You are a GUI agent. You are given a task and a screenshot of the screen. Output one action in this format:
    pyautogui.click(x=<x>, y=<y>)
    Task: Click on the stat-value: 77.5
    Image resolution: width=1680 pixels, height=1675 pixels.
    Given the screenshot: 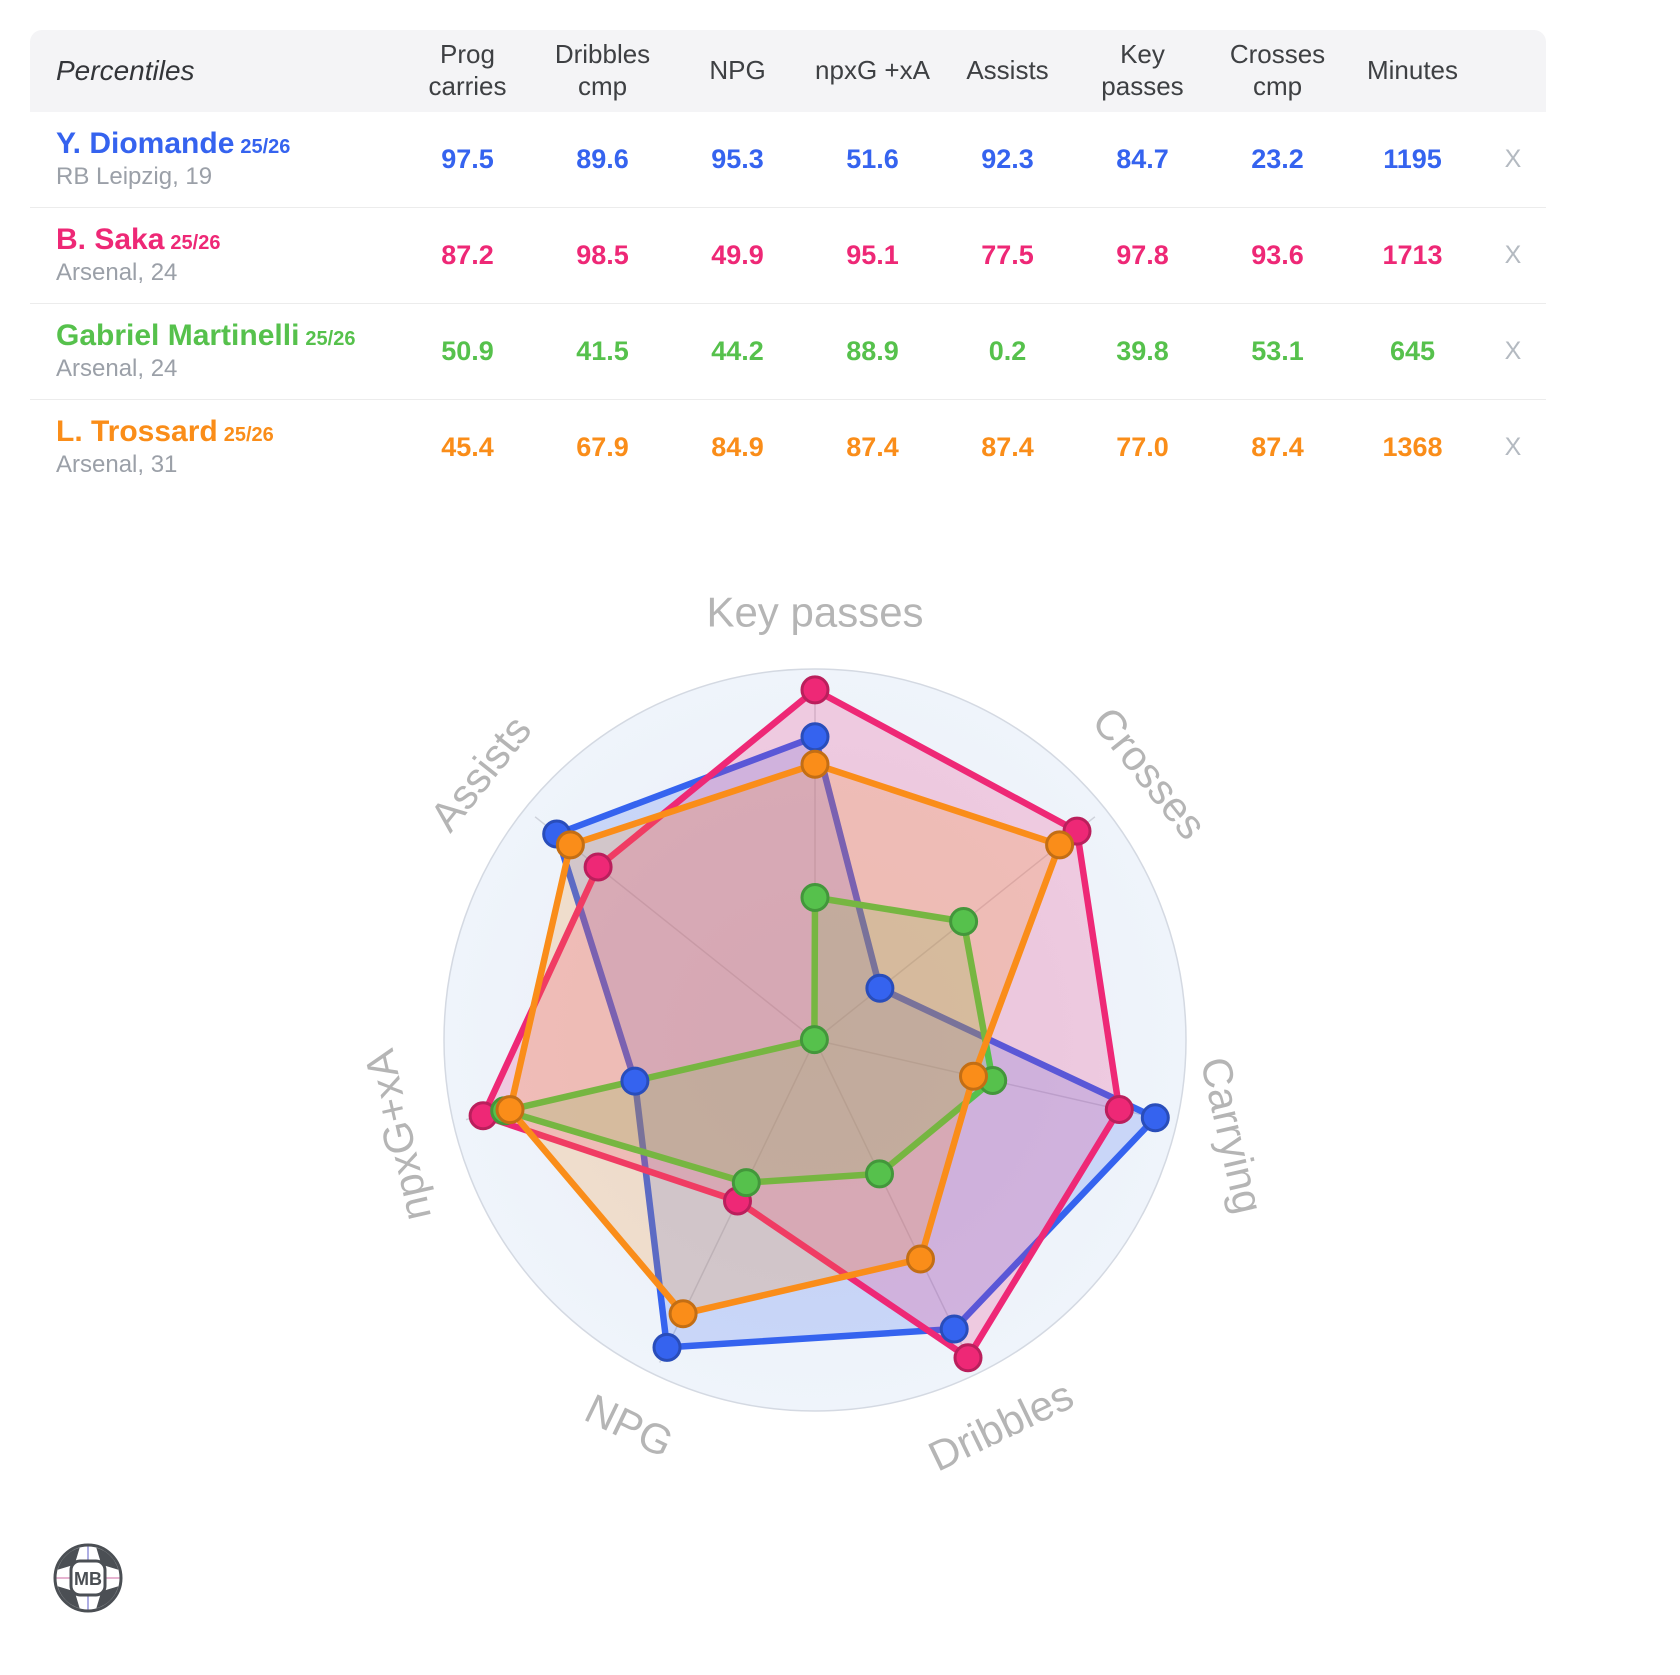 What is the action you would take?
    pyautogui.click(x=1007, y=255)
    